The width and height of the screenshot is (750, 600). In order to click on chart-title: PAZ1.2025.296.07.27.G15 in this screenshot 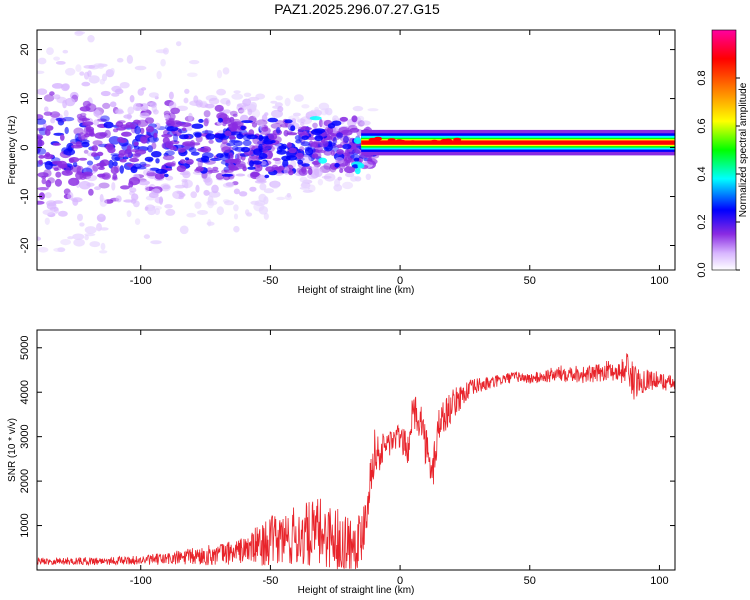, I will do `click(357, 9)`.